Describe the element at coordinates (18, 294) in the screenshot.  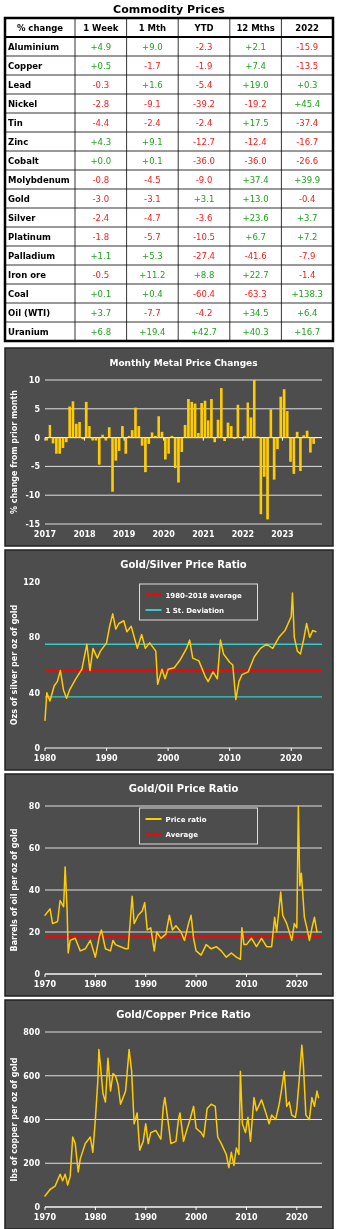
I see `y-tick-label: Coal` at that location.